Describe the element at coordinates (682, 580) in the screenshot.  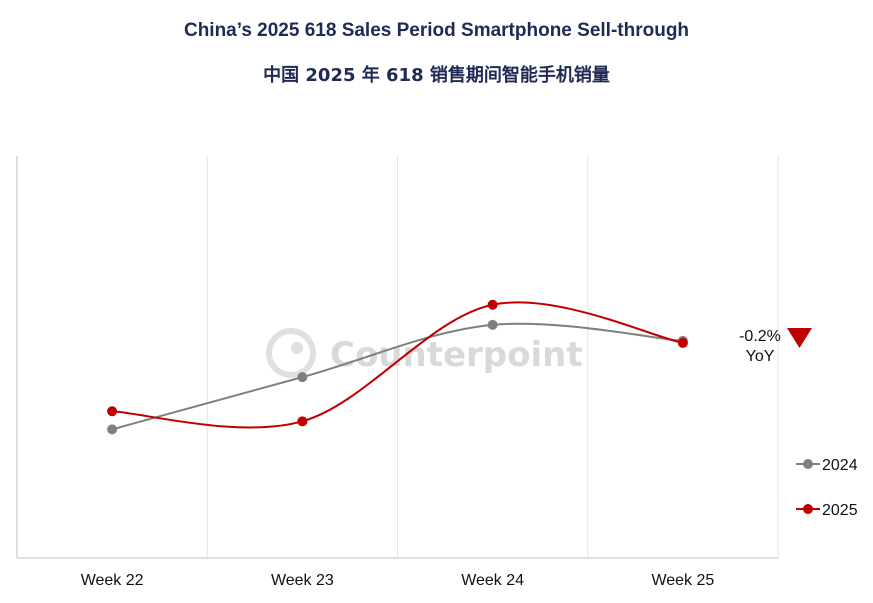
I see `x-tick-label: Week 25` at that location.